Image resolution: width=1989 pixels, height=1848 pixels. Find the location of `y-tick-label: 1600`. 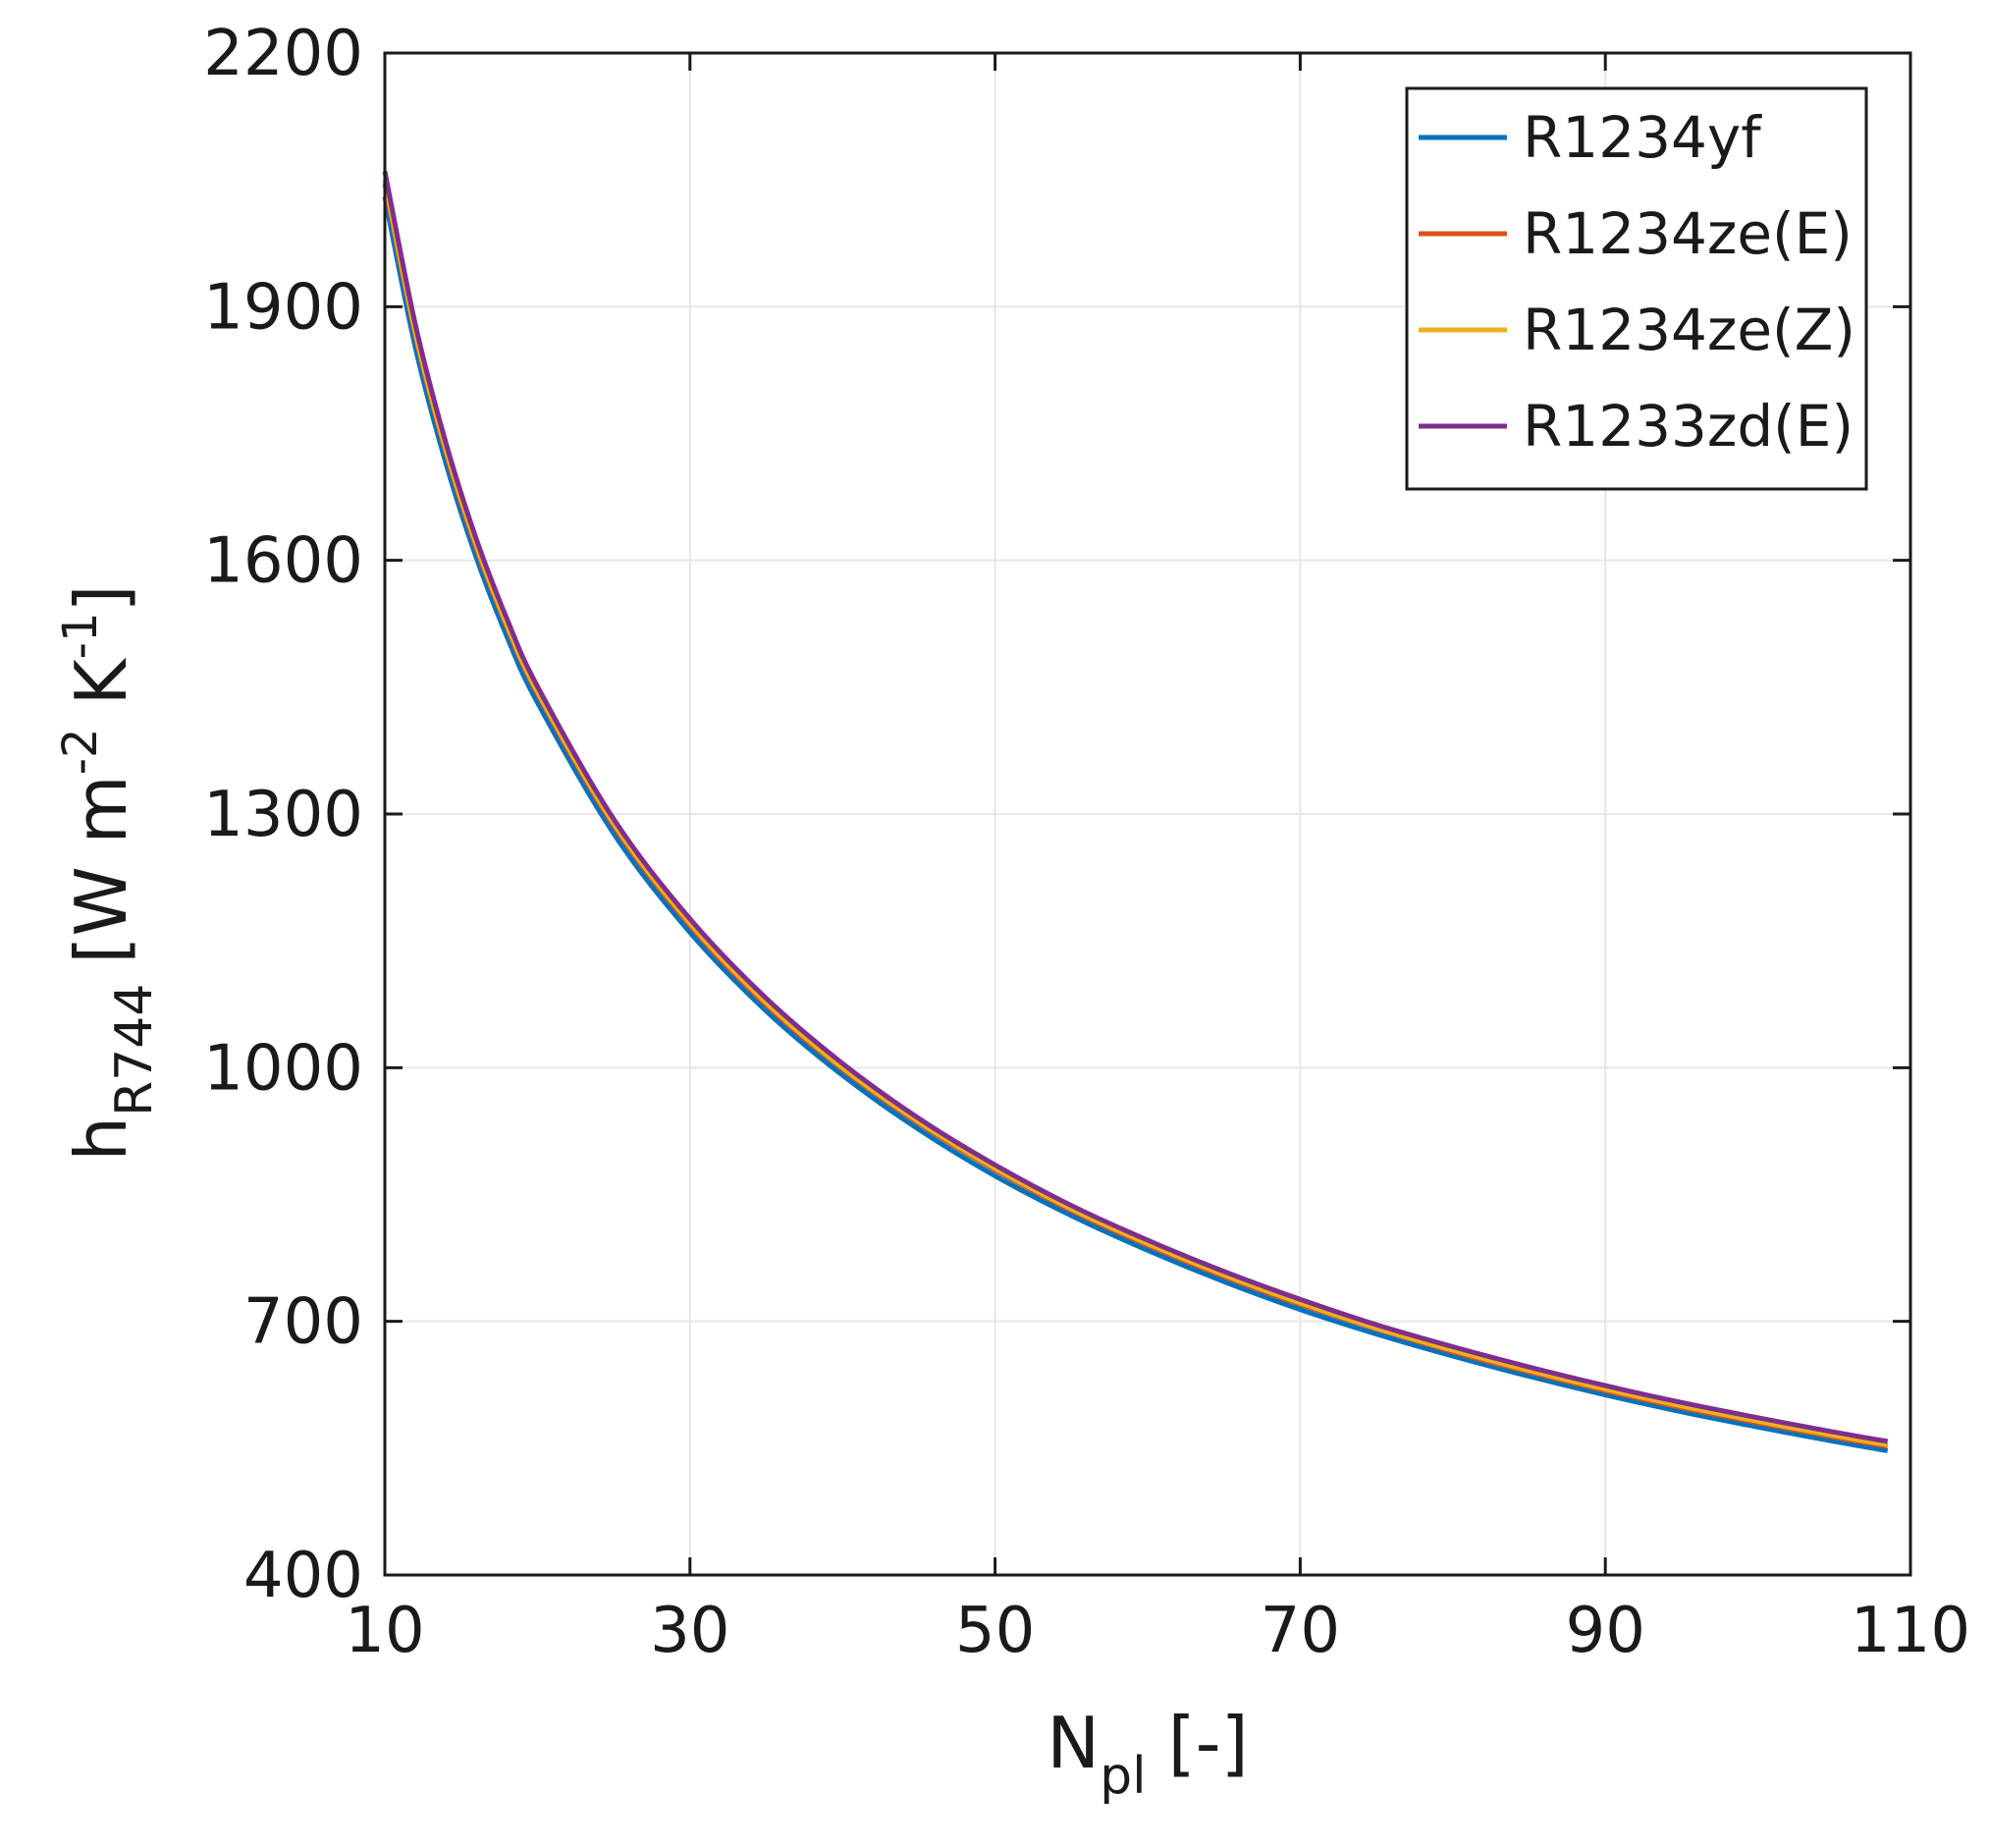

y-tick-label: 1600 is located at coordinates (283, 562).